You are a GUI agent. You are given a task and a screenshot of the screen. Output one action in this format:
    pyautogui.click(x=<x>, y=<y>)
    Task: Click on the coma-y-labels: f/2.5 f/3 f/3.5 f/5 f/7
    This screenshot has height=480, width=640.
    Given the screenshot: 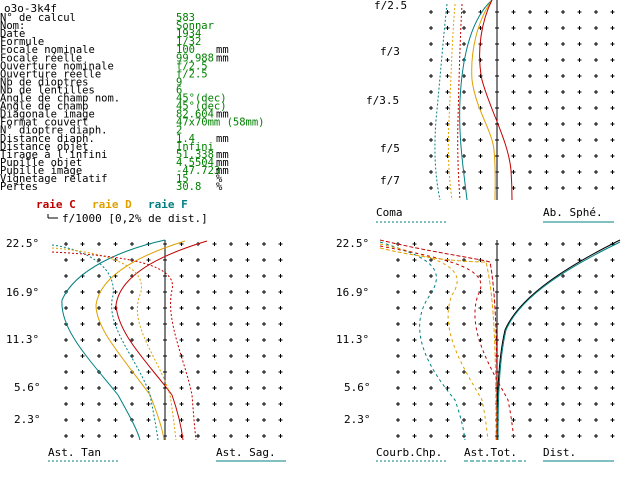 What is the action you would take?
    pyautogui.click(x=386, y=93)
    